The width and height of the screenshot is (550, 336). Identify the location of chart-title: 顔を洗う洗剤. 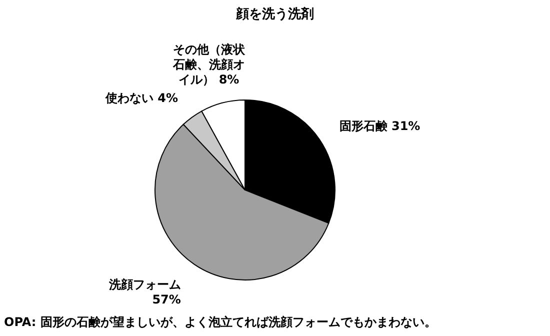
(274, 14).